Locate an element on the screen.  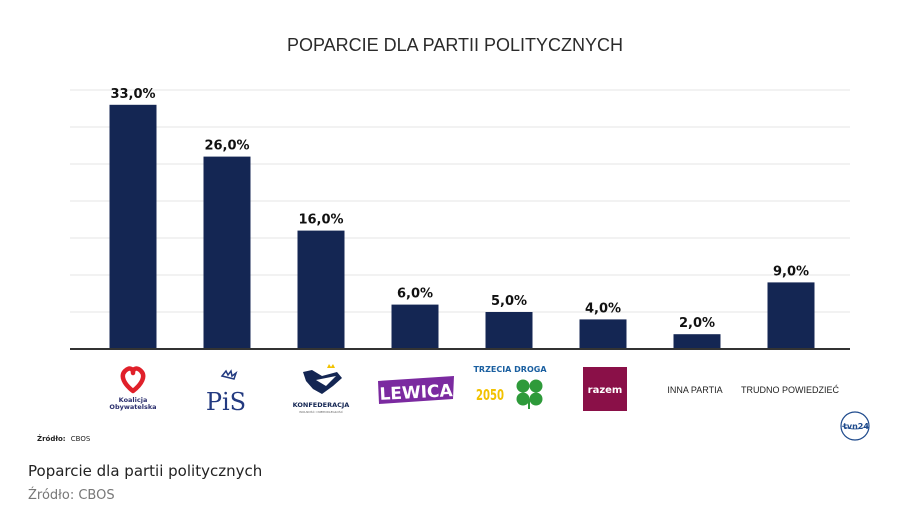
lewica-text: LEWICA is located at coordinates (416, 393).